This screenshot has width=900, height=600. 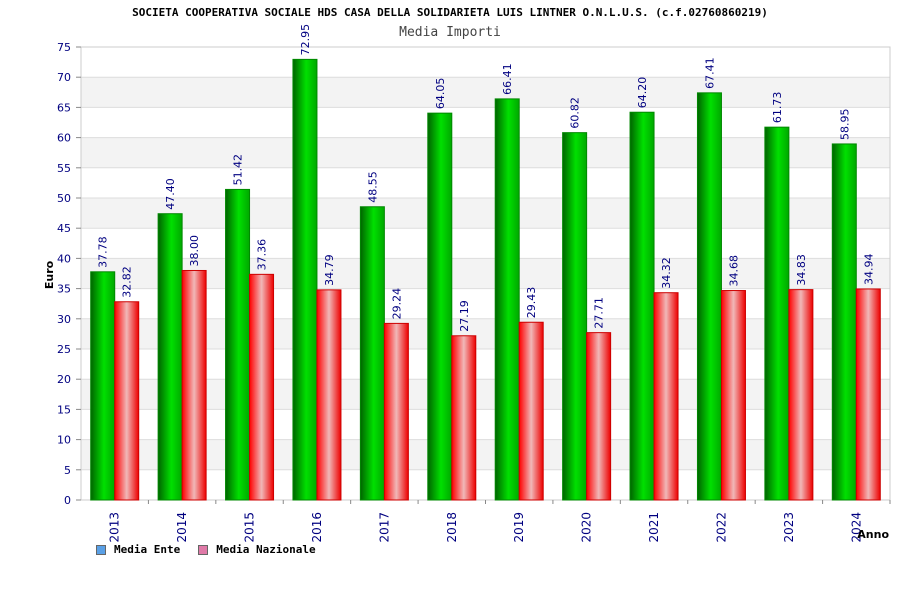 I want to click on bar-nazionale-2016, so click(x=329, y=395).